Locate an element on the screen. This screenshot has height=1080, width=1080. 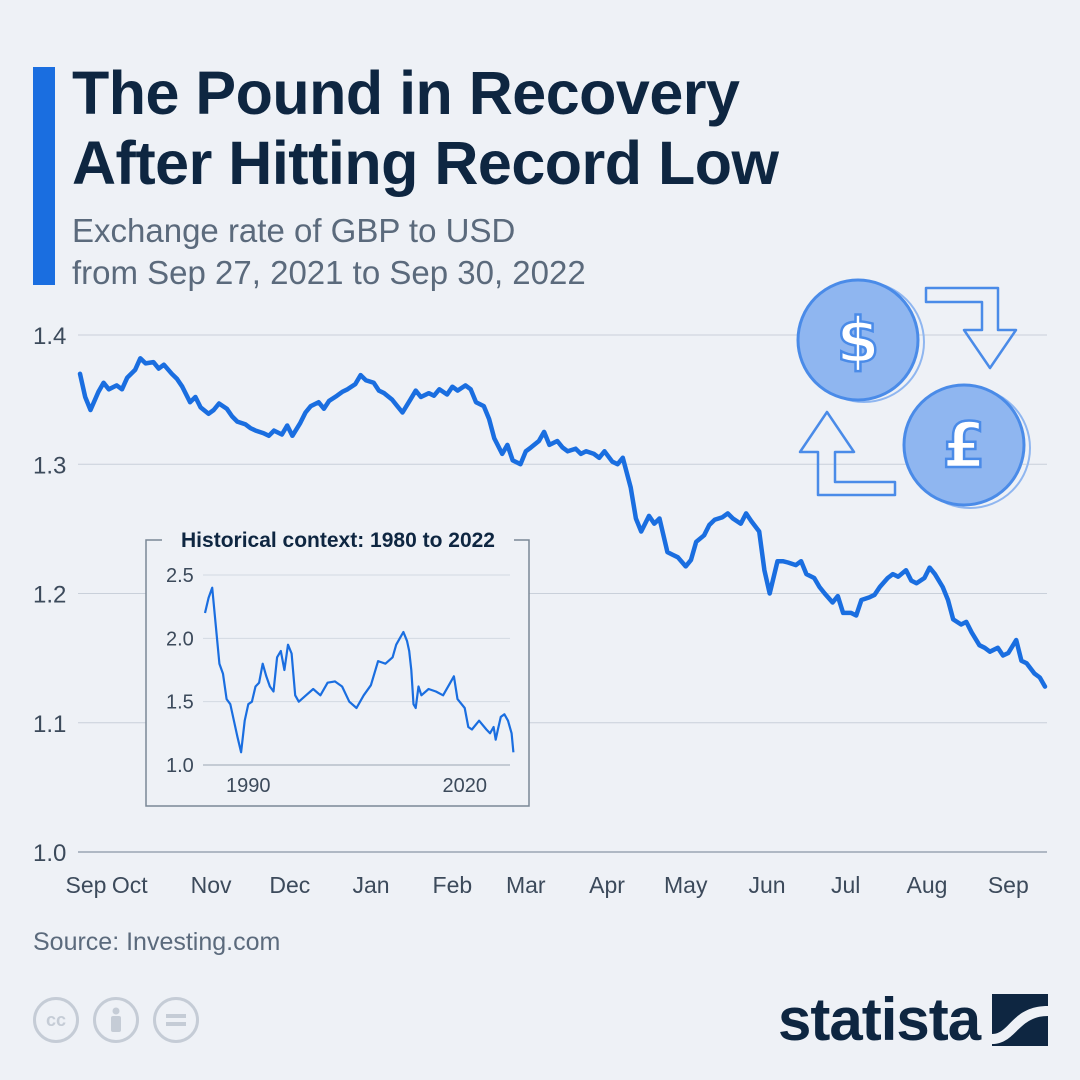
y-tick-label: 1.0 is located at coordinates (49, 853).